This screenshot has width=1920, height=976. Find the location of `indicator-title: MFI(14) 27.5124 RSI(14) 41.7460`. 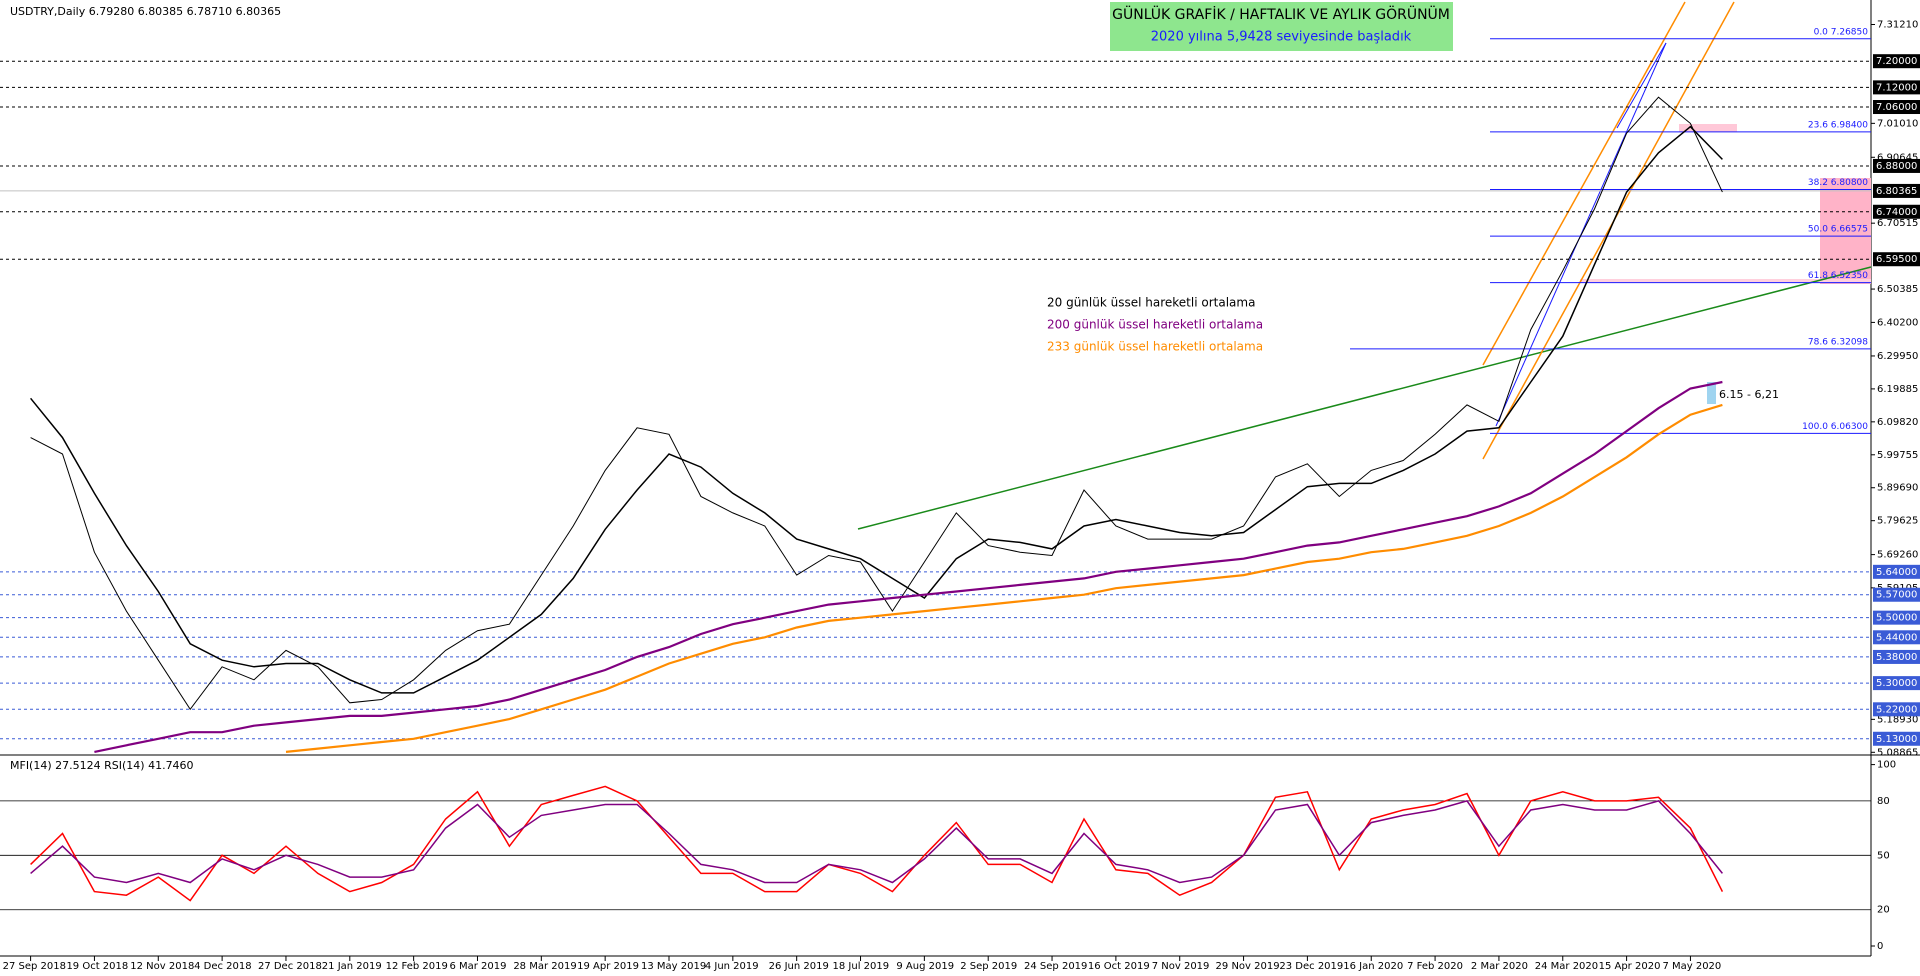

indicator-title: MFI(14) 27.5124 RSI(14) 41.7460 is located at coordinates (102, 765).